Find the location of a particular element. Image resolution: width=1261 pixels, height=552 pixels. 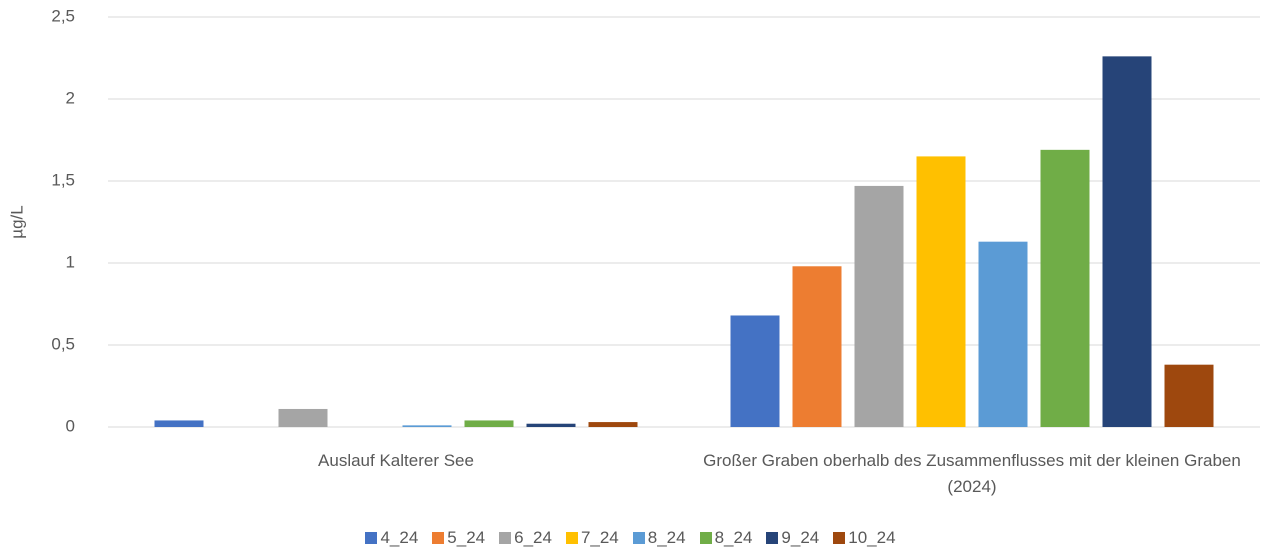

legend-item: 9_24 is located at coordinates (792, 538).